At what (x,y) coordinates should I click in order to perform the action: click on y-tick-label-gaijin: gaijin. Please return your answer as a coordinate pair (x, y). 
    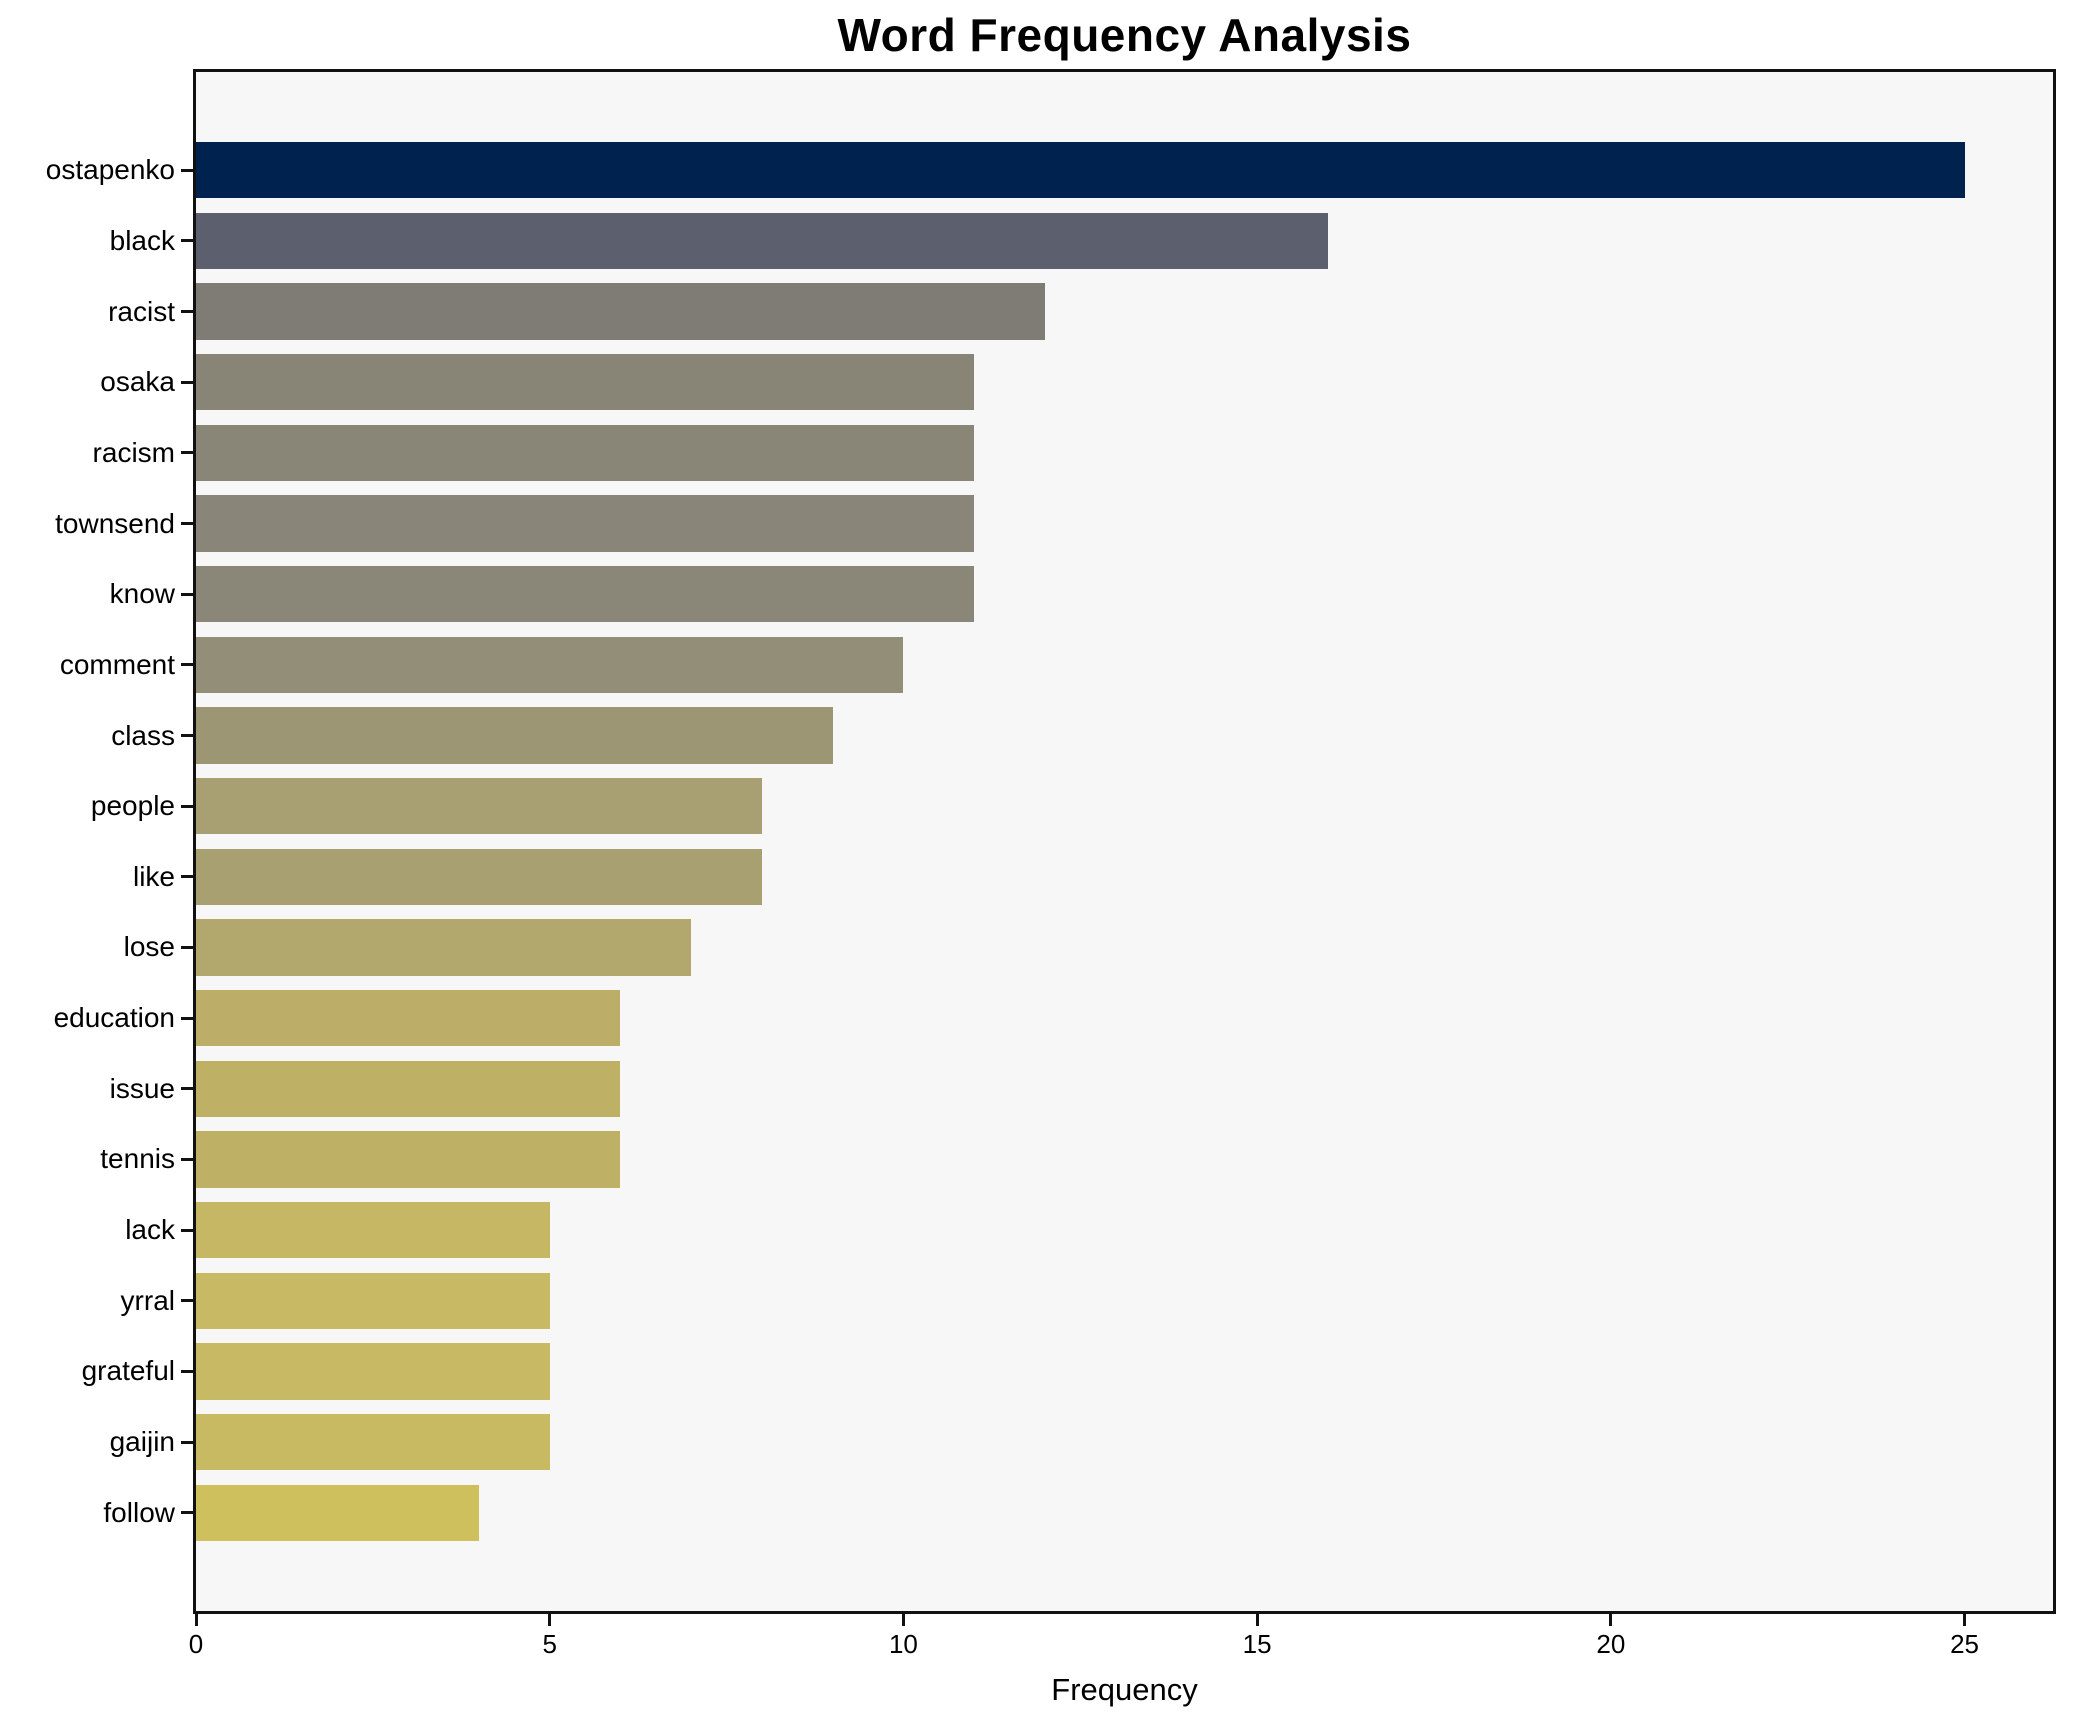
    Looking at the image, I should click on (142, 1442).